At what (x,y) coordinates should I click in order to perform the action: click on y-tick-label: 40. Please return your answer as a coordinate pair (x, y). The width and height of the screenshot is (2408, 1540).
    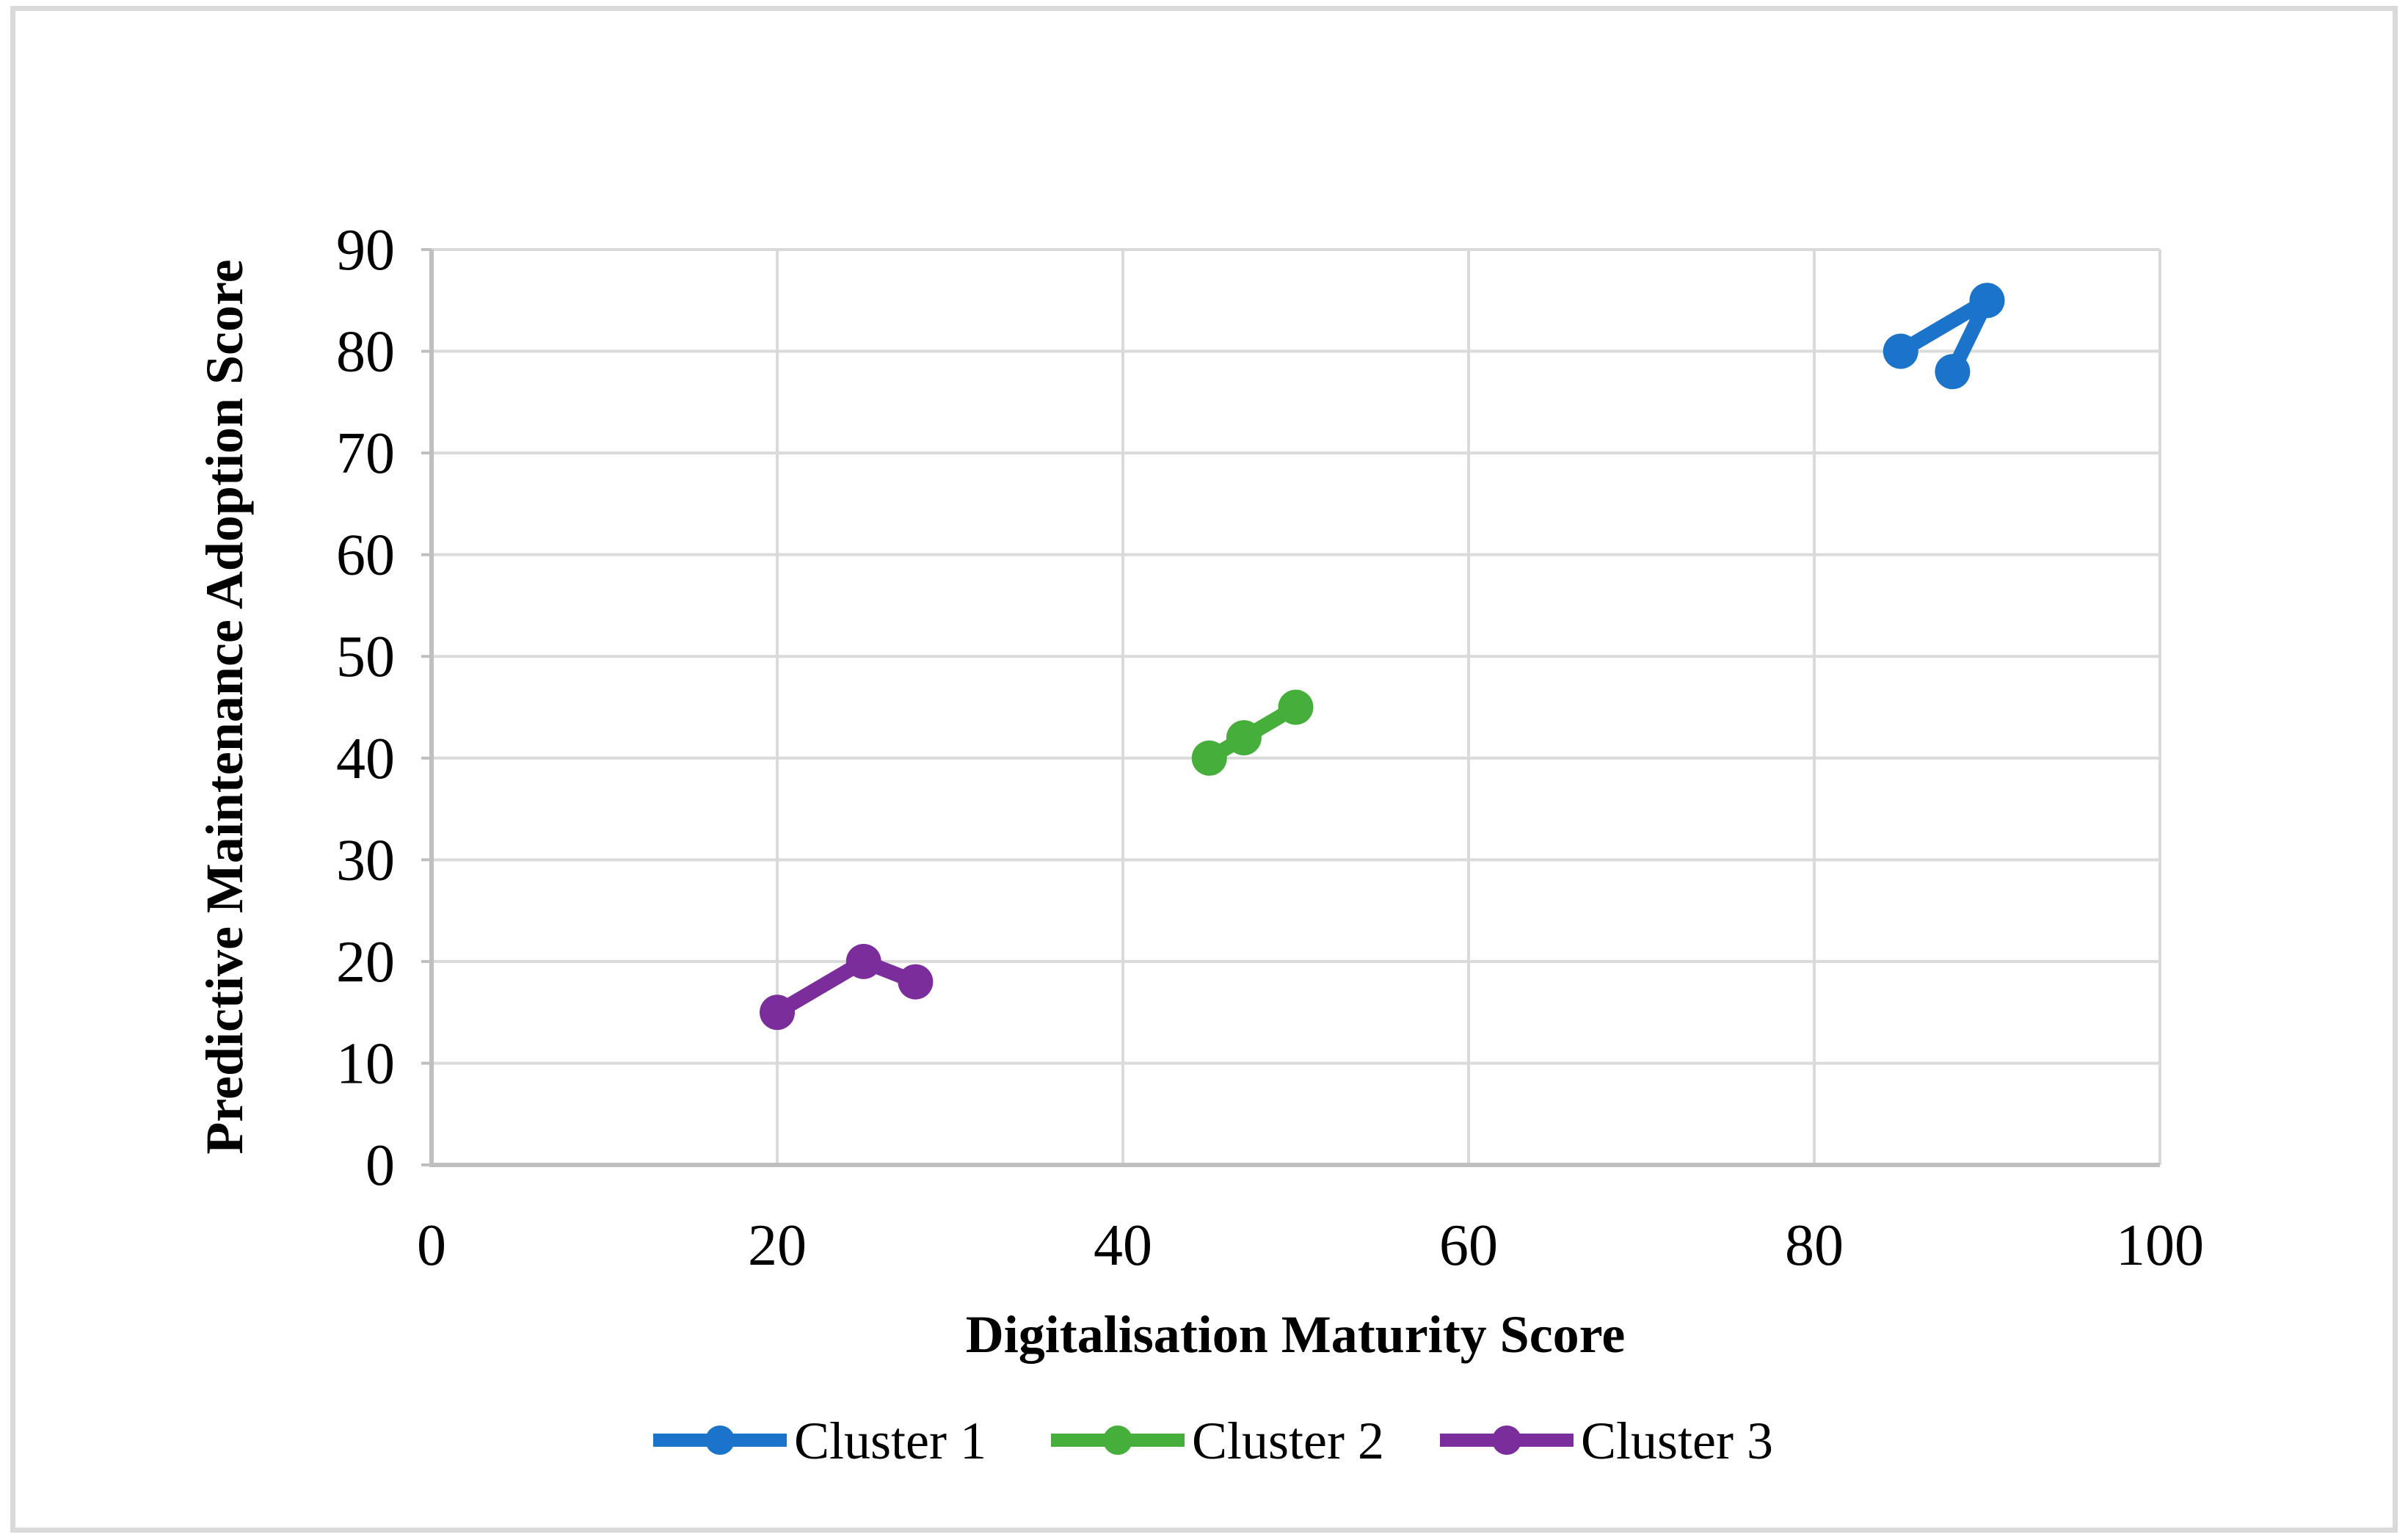
    Looking at the image, I should click on (365, 759).